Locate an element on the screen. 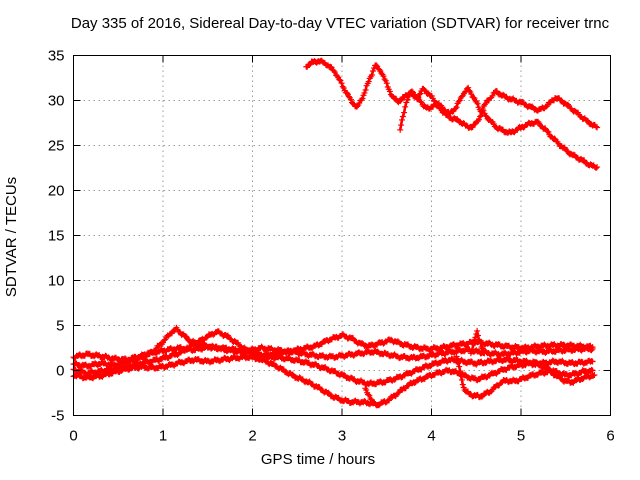 This screenshot has width=640, height=480. y-tick-label: 30 is located at coordinates (56, 101).